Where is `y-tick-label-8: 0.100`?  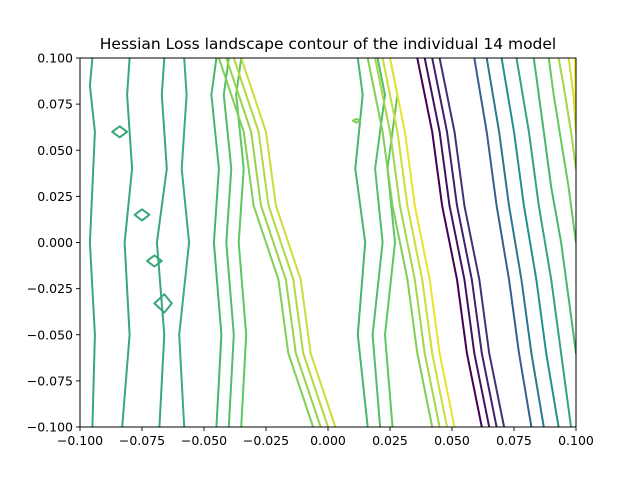
y-tick-label-8: 0.100 is located at coordinates (55, 58).